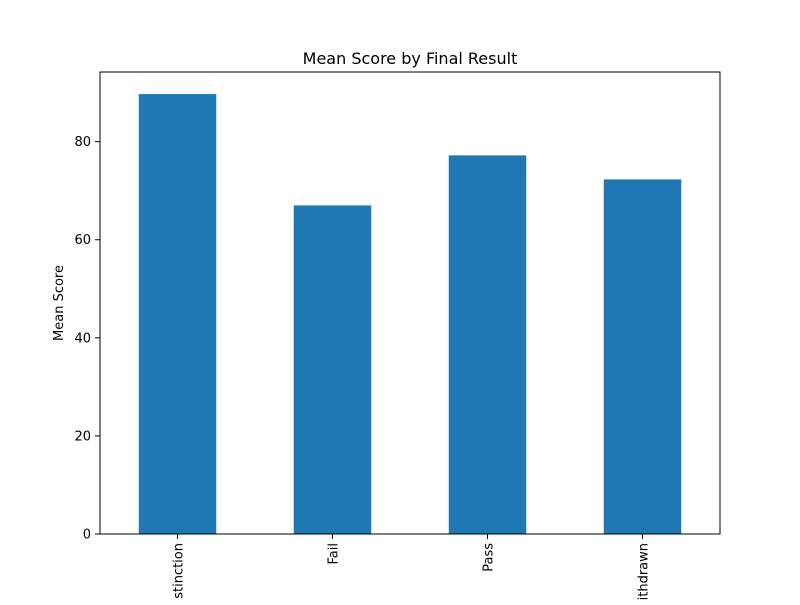 This screenshot has width=800, height=605. Describe the element at coordinates (334, 553) in the screenshot. I see `x-tick-label-fail: Fail` at that location.